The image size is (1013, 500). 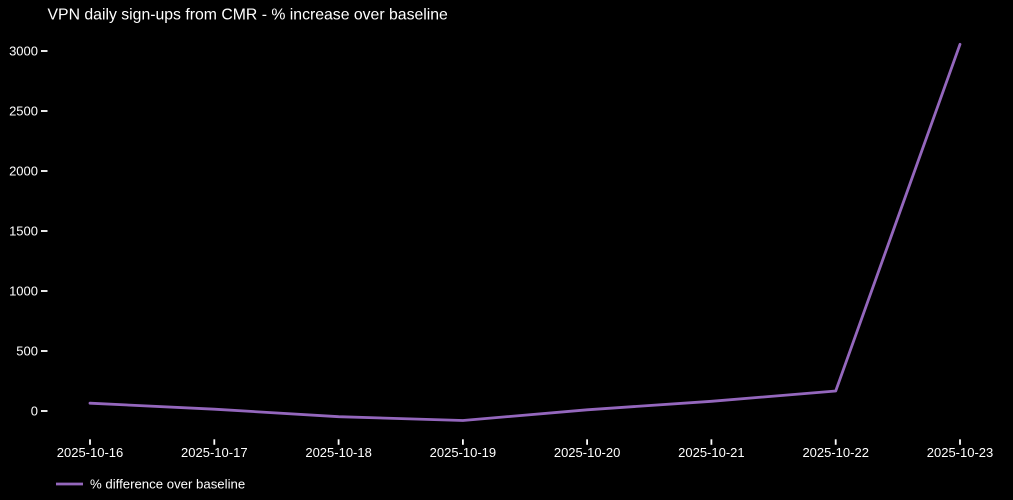 What do you see at coordinates (23, 171) in the screenshot?
I see `svg-text: 2000` at bounding box center [23, 171].